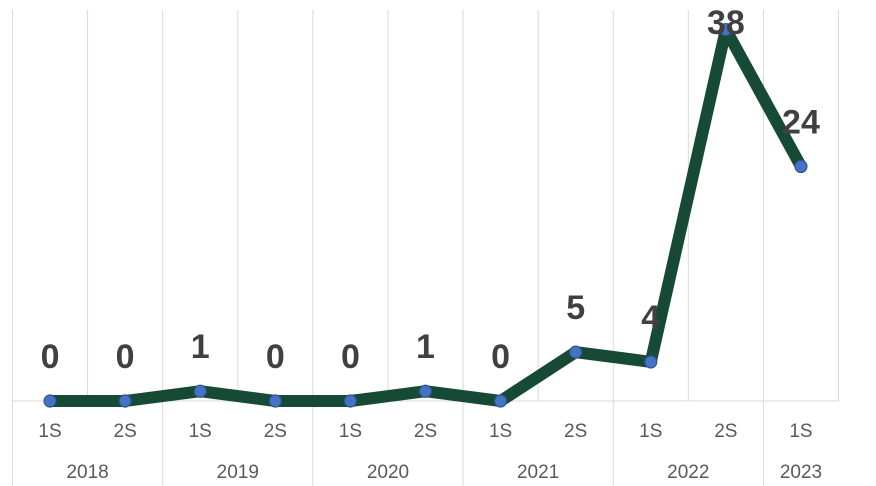 This screenshot has height=486, width=876. Describe the element at coordinates (801, 122) in the screenshot. I see `data-label: 24` at that location.